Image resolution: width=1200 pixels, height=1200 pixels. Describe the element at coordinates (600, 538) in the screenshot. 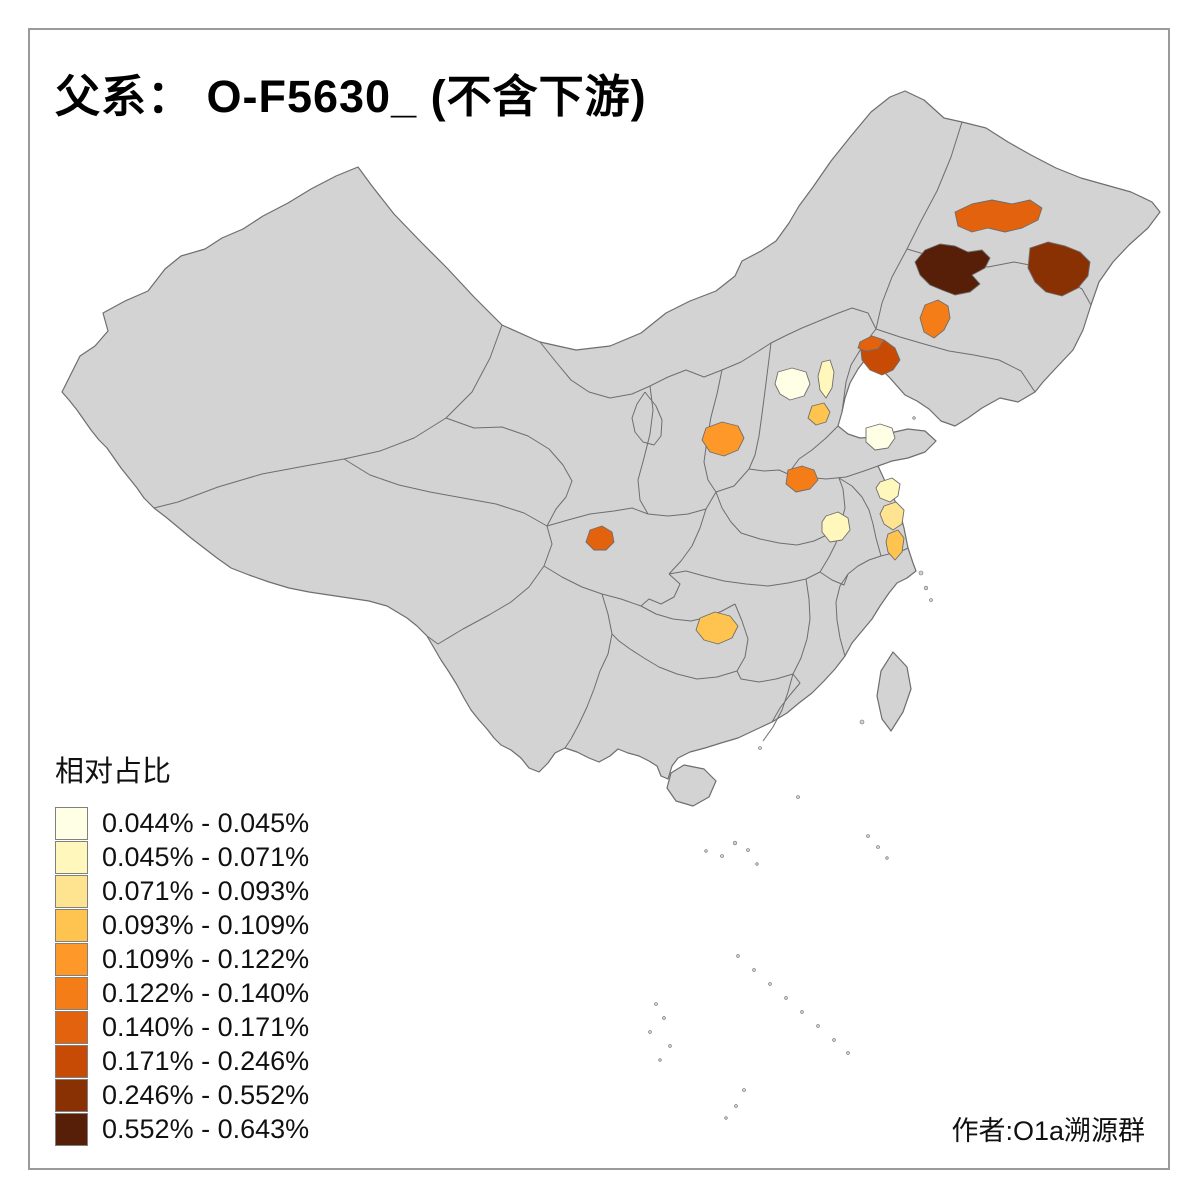

I see `region-sichuan-chengdu` at that location.